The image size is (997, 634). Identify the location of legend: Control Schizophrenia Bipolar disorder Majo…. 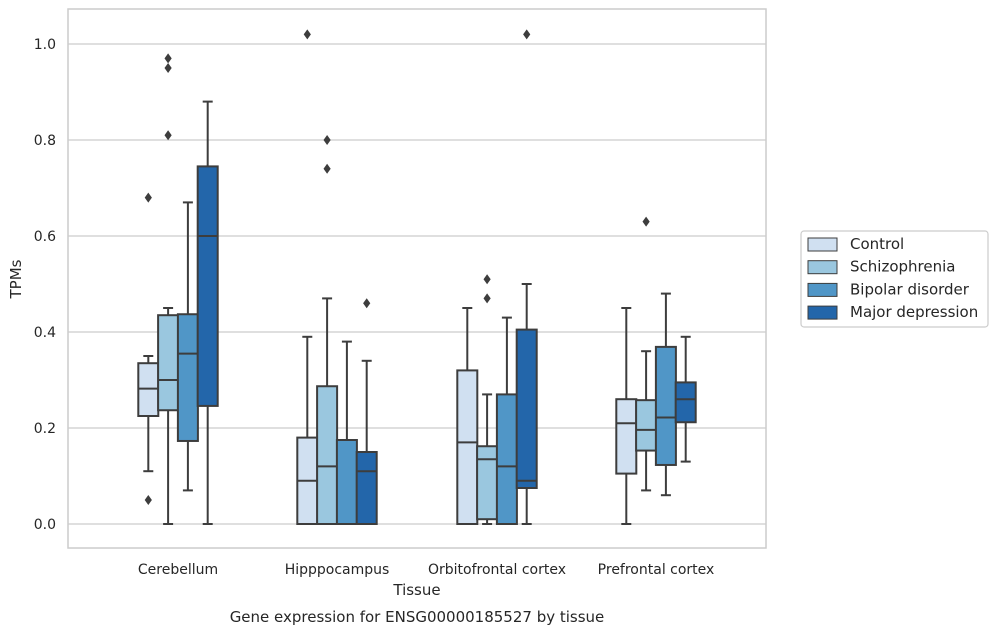
(894, 279).